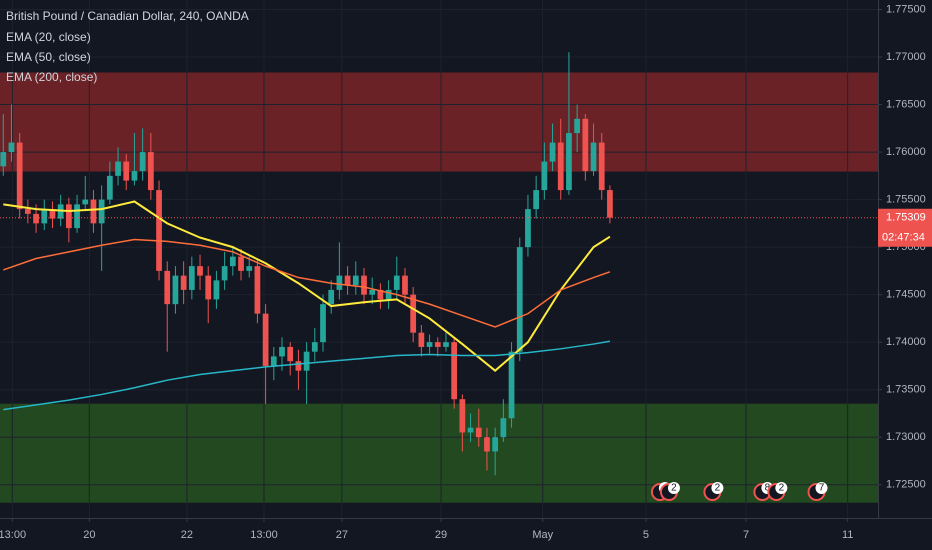 Image resolution: width=932 pixels, height=550 pixels. What do you see at coordinates (746, 535) in the screenshot?
I see `x-tick-label: 7` at bounding box center [746, 535].